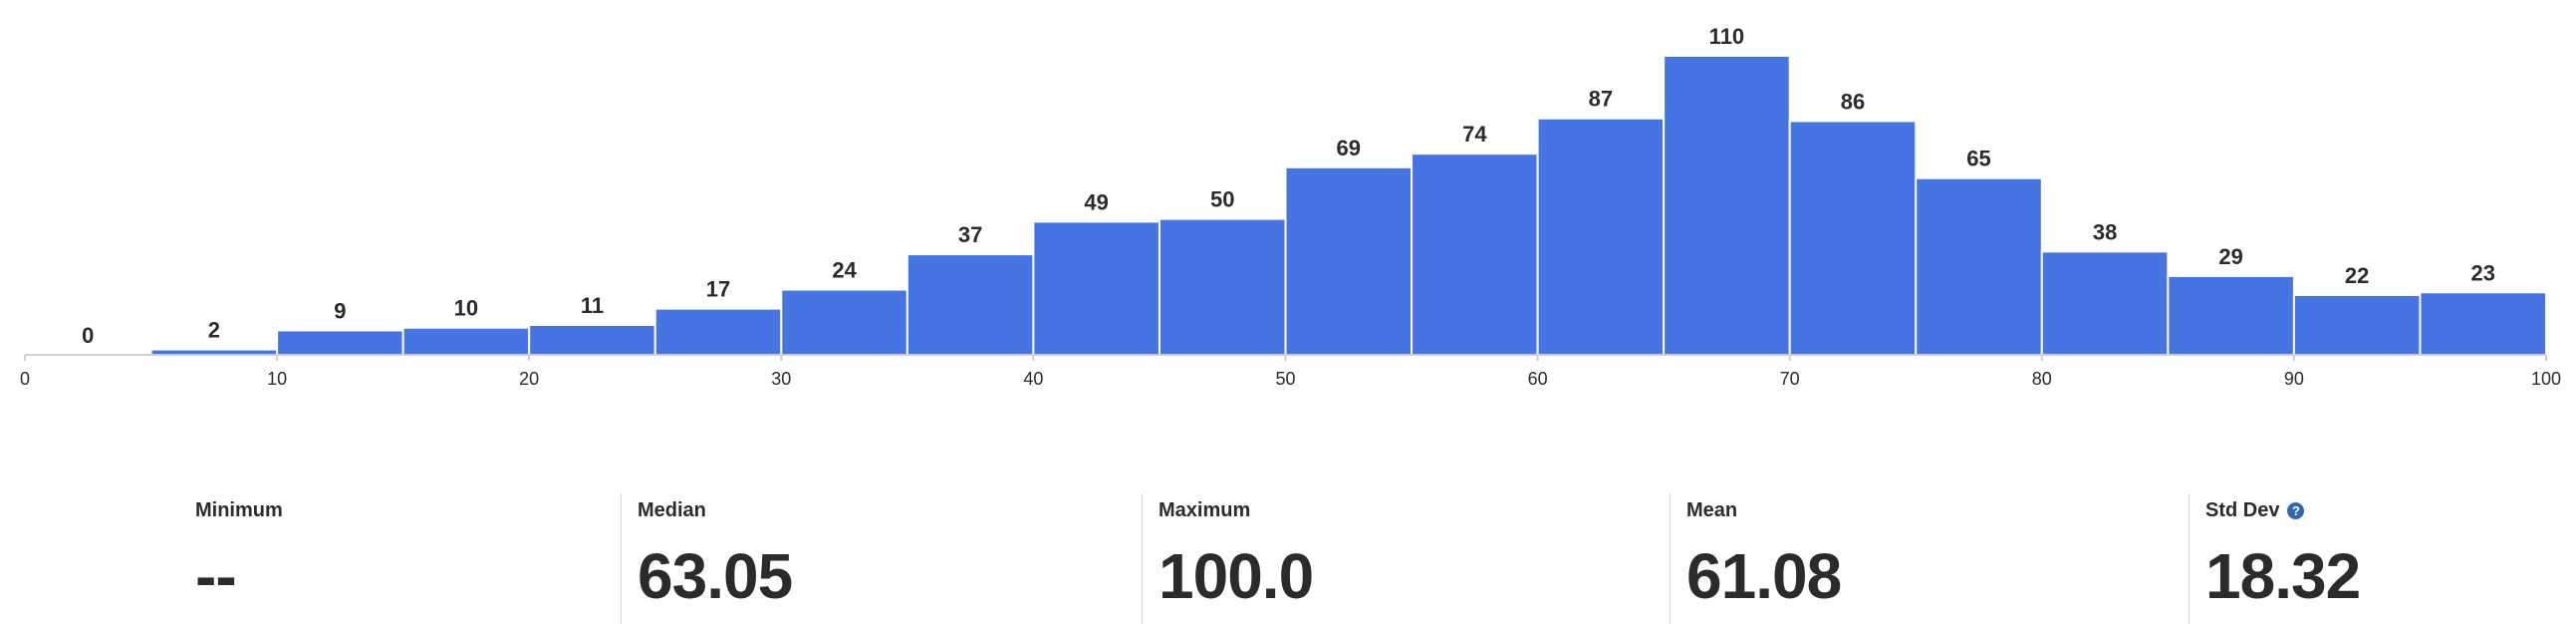 This screenshot has width=2576, height=624. Describe the element at coordinates (214, 330) in the screenshot. I see `bar-value-label: 2` at that location.